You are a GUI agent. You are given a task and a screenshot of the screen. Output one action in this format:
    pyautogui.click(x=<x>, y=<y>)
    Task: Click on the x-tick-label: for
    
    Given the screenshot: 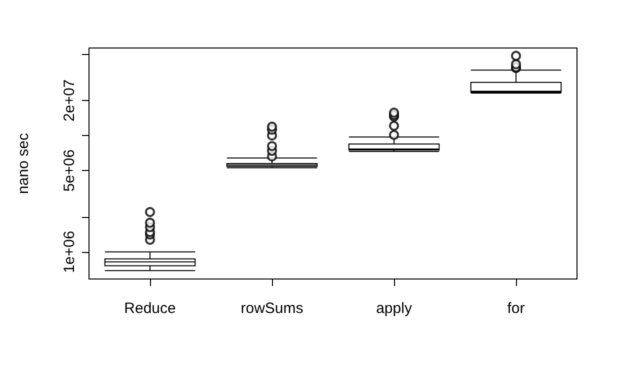 What is the action you would take?
    pyautogui.click(x=516, y=308)
    